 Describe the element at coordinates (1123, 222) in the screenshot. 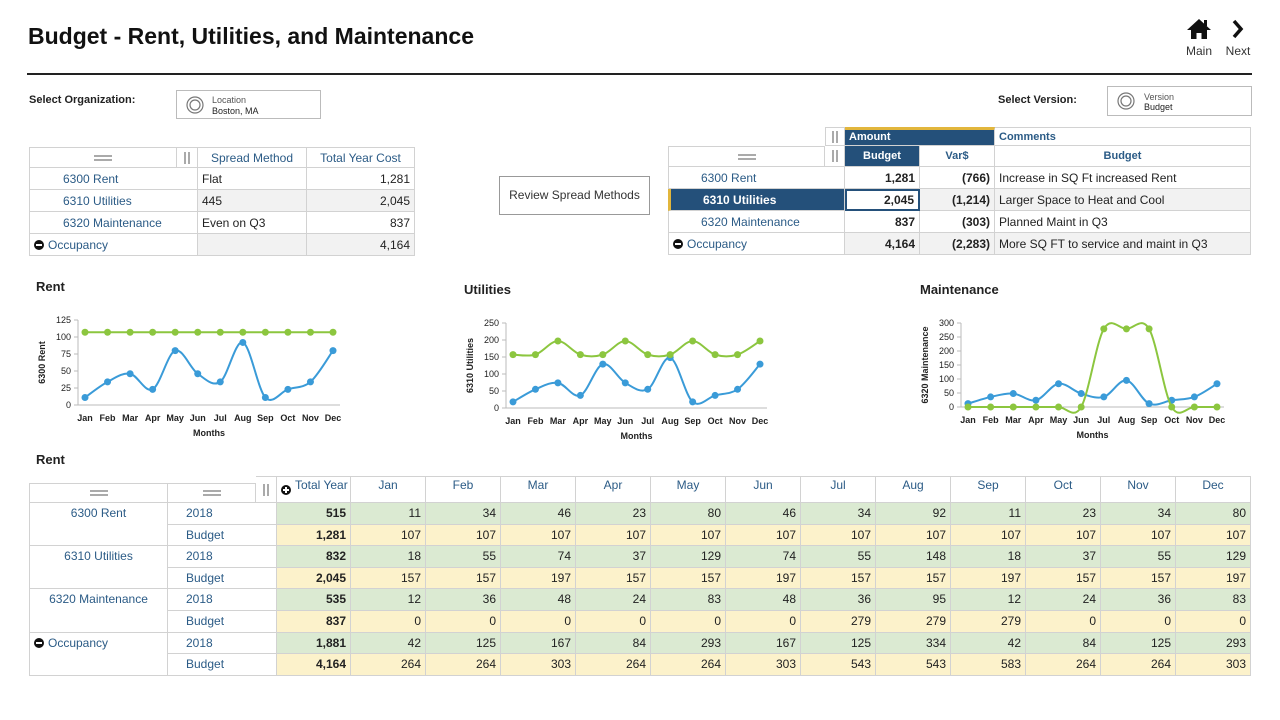

I see `comment: Planned Maint in Q3` at that location.